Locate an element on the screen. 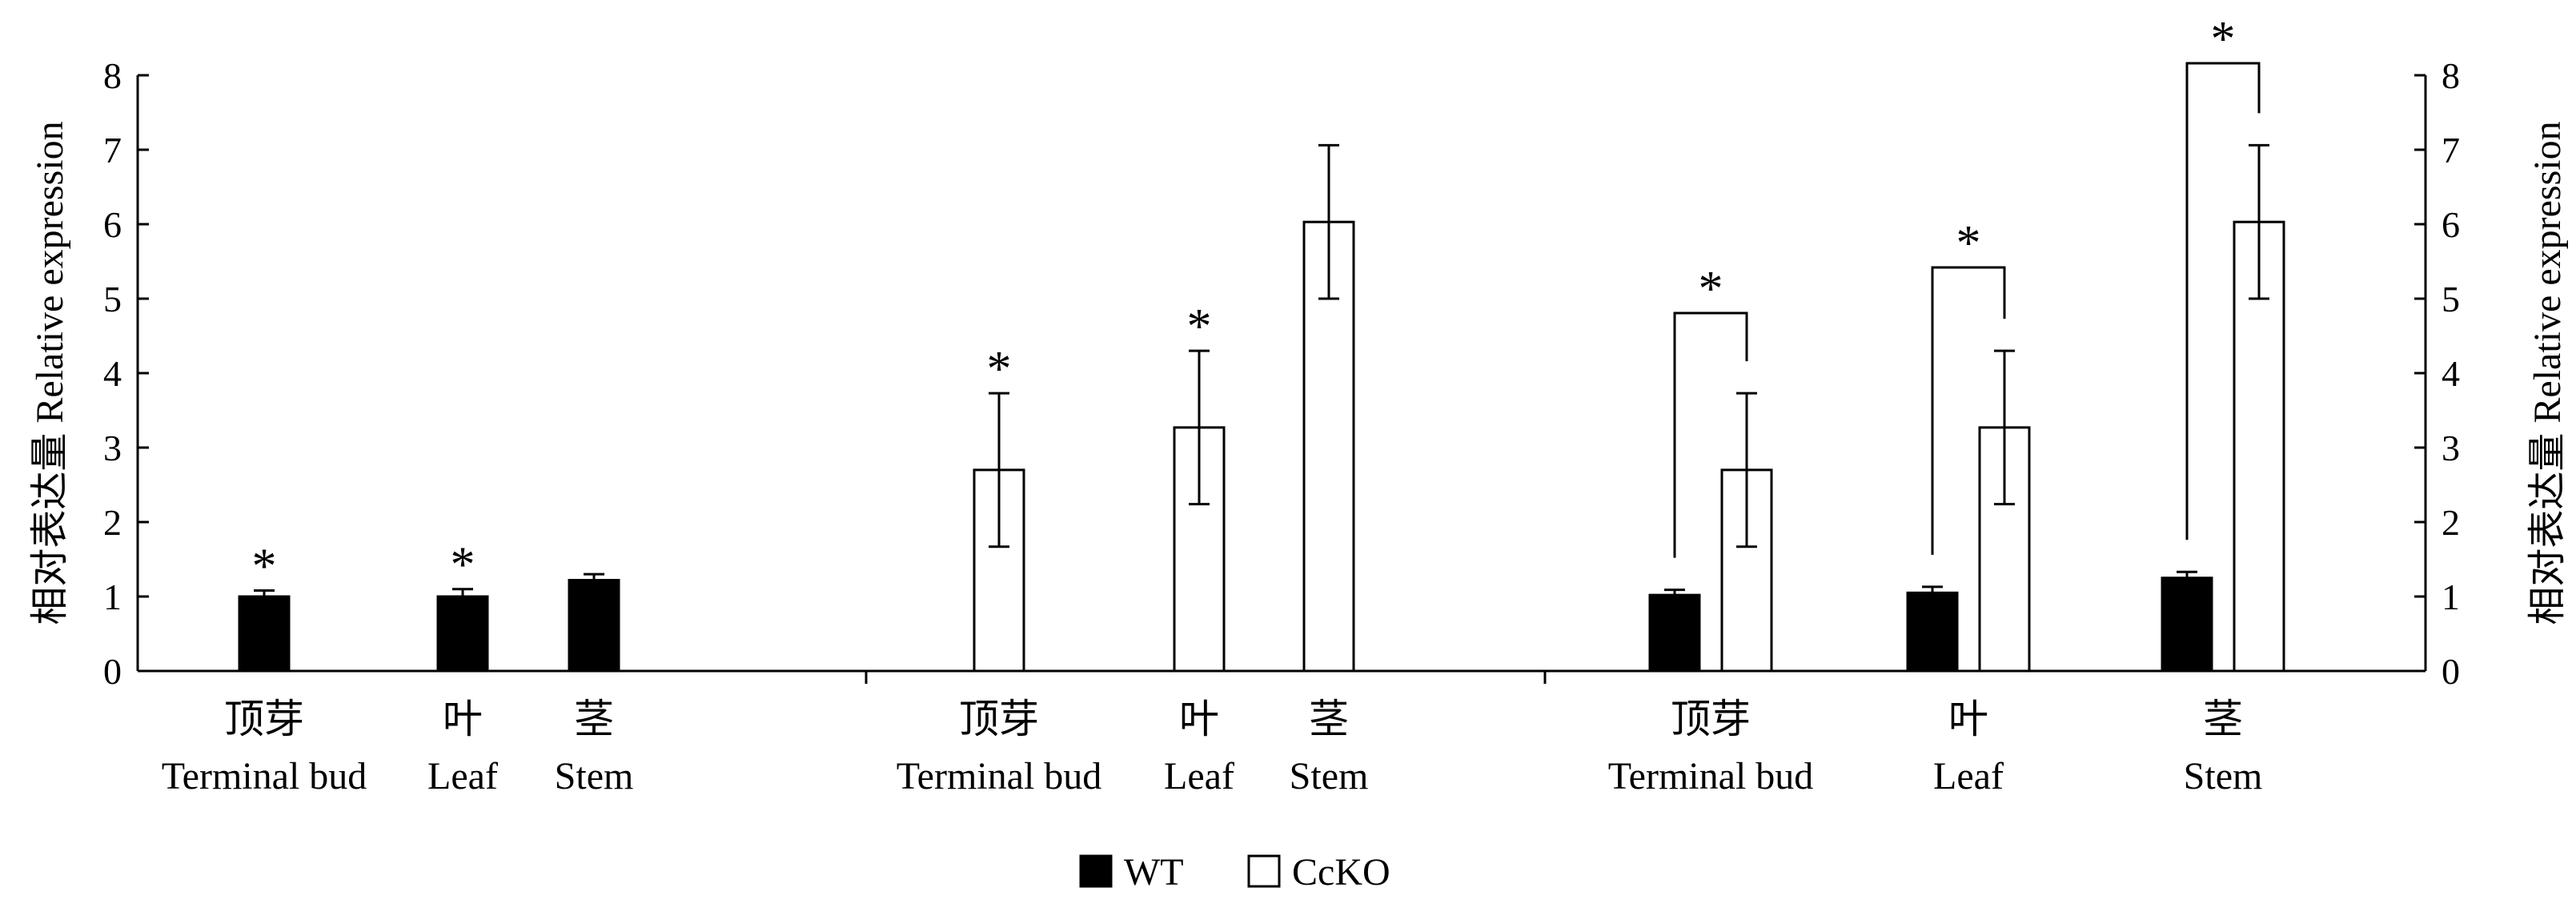 The image size is (2576, 920). y-tick-label-left: 8 is located at coordinates (112, 75).